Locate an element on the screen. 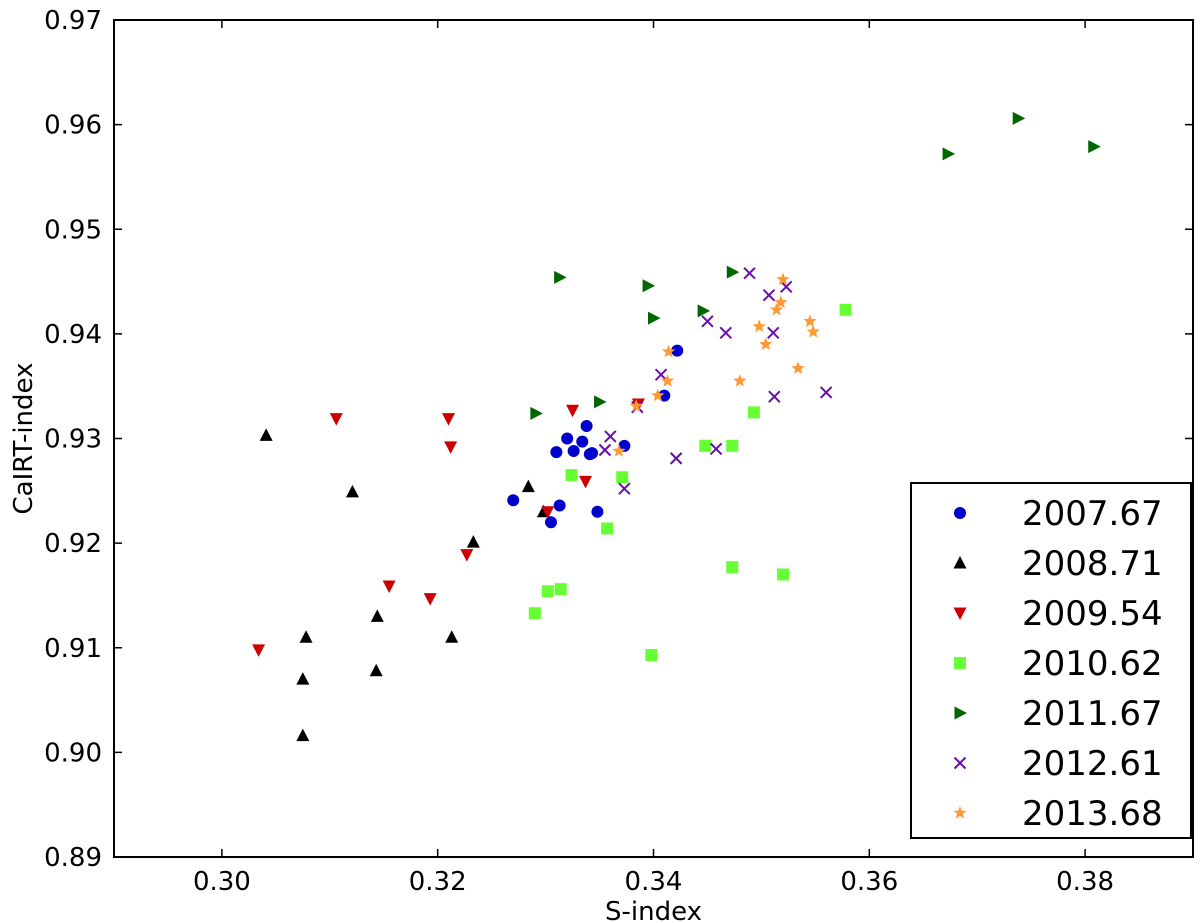 Image resolution: width=1200 pixels, height=923 pixels. y-tick-label: 0.96 is located at coordinates (73, 126).